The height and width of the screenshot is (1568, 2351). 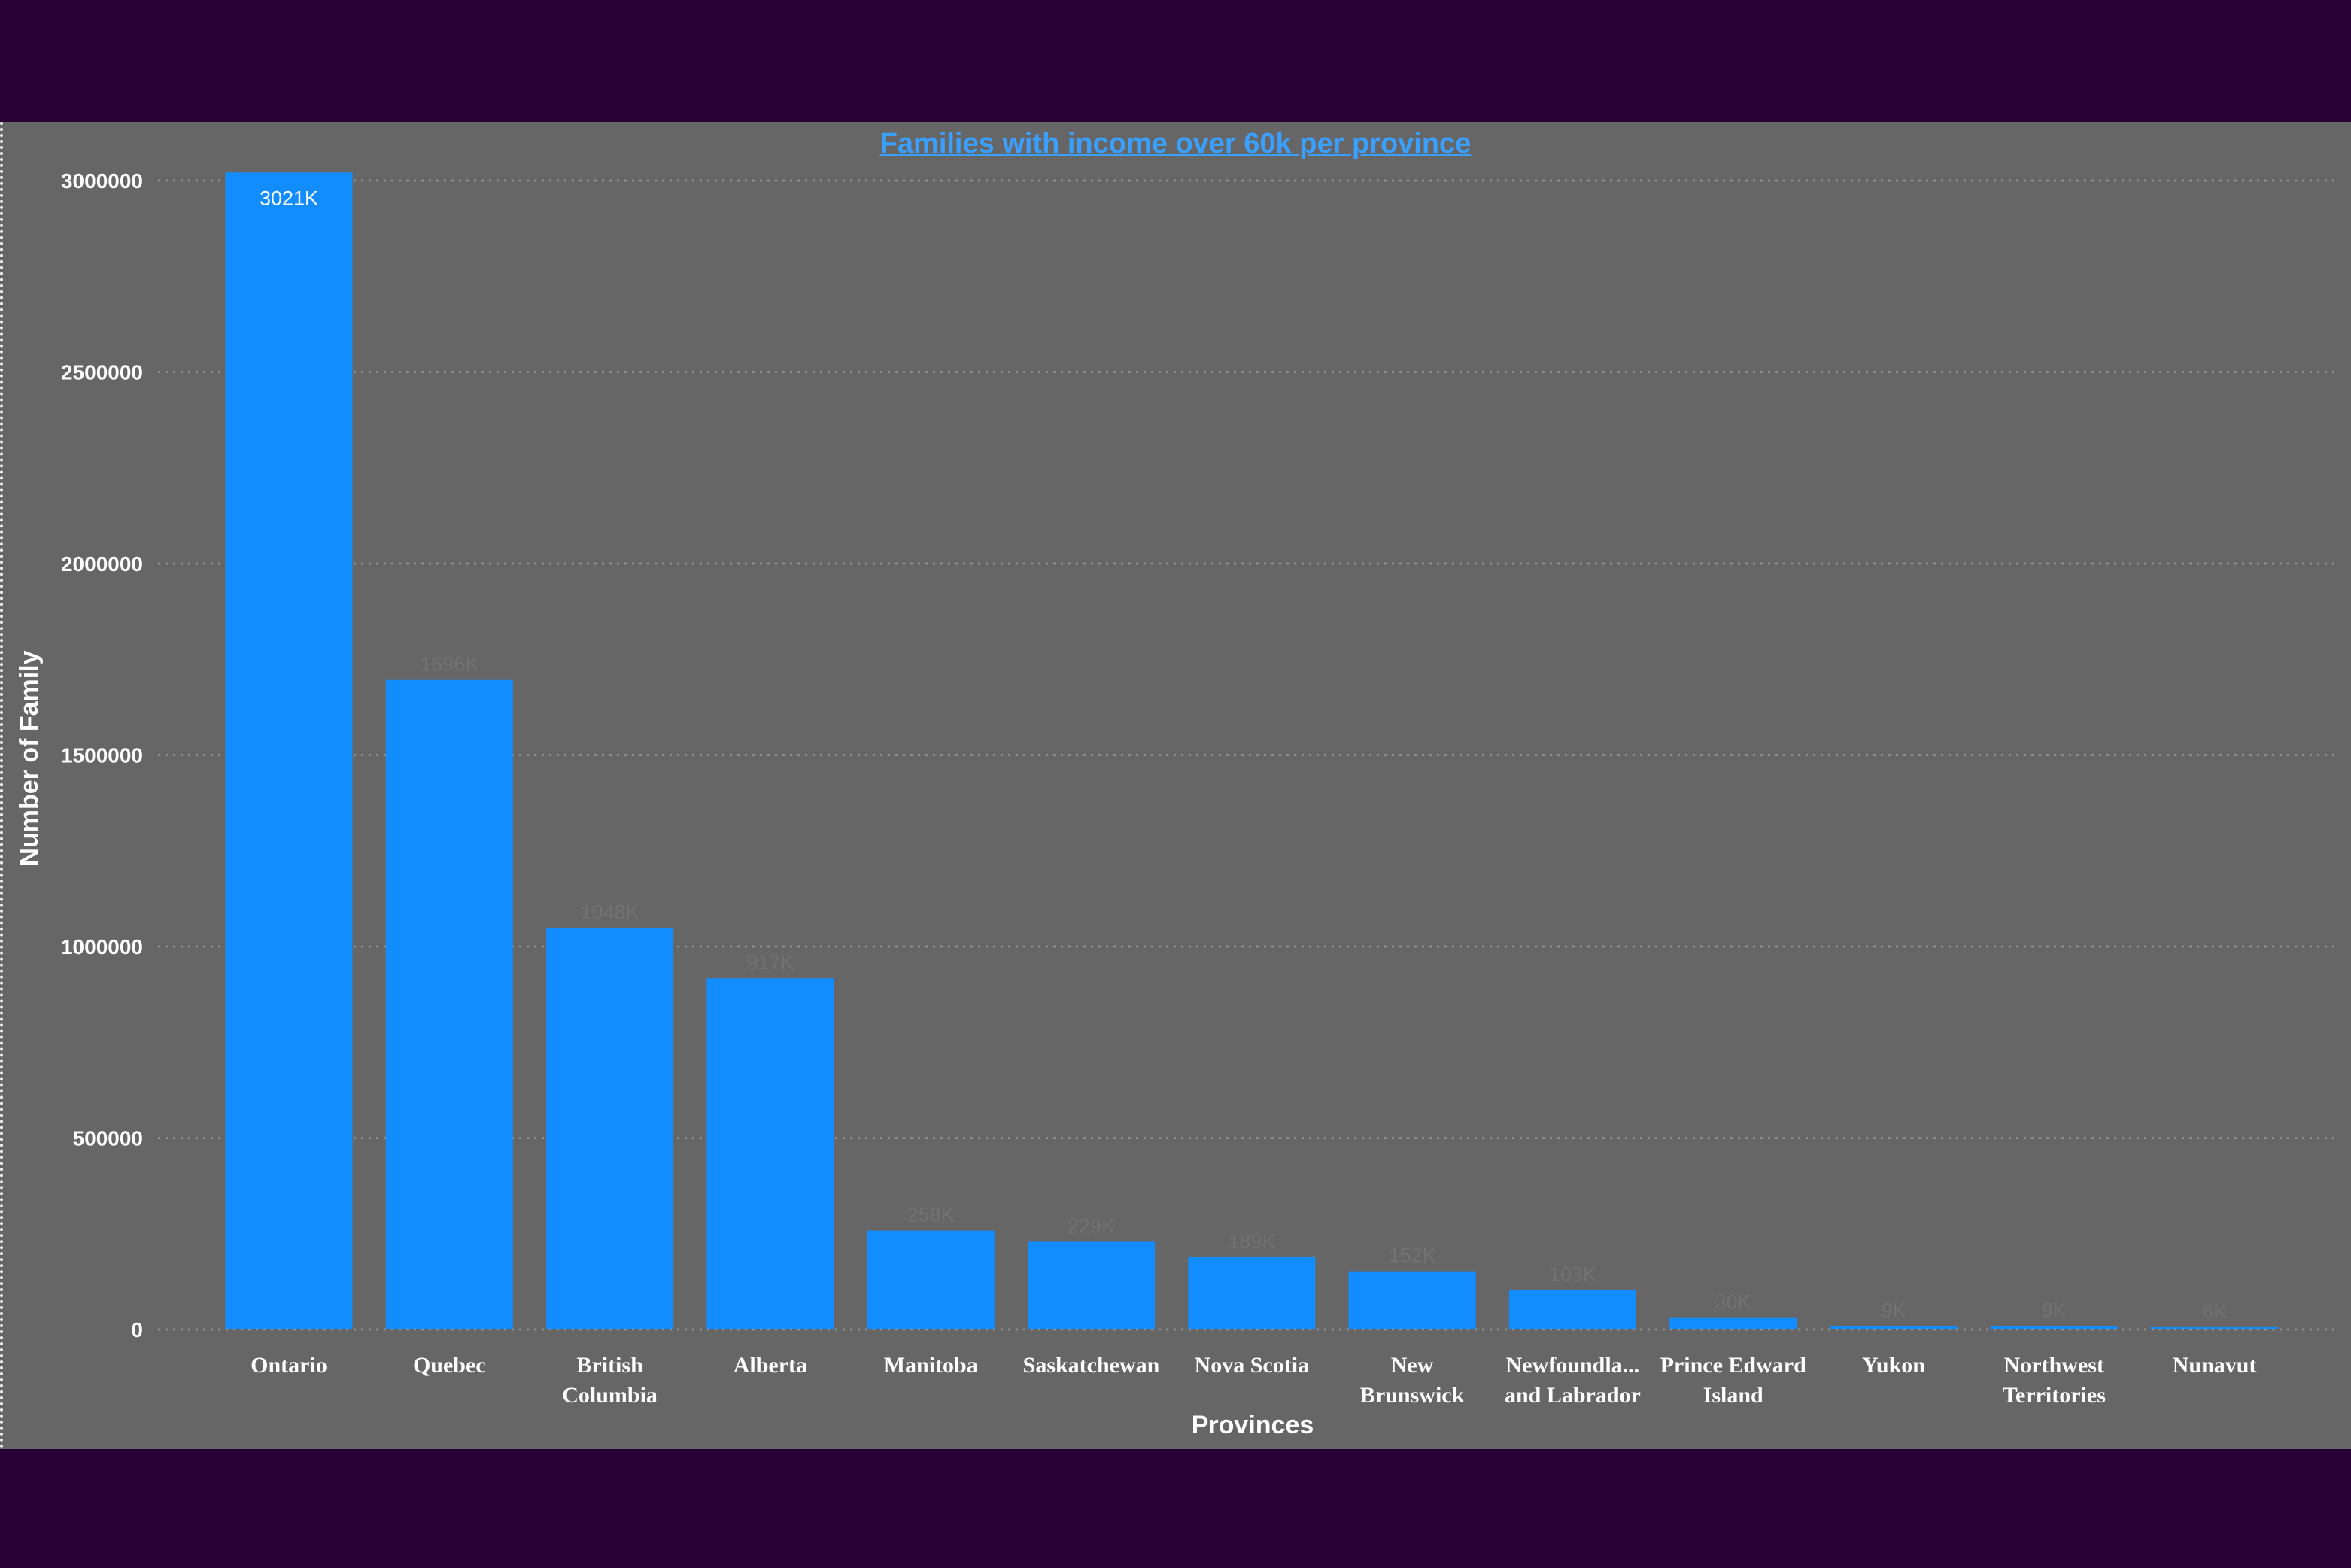 I want to click on x-category-label: Prince Edward Island, so click(x=1733, y=1380).